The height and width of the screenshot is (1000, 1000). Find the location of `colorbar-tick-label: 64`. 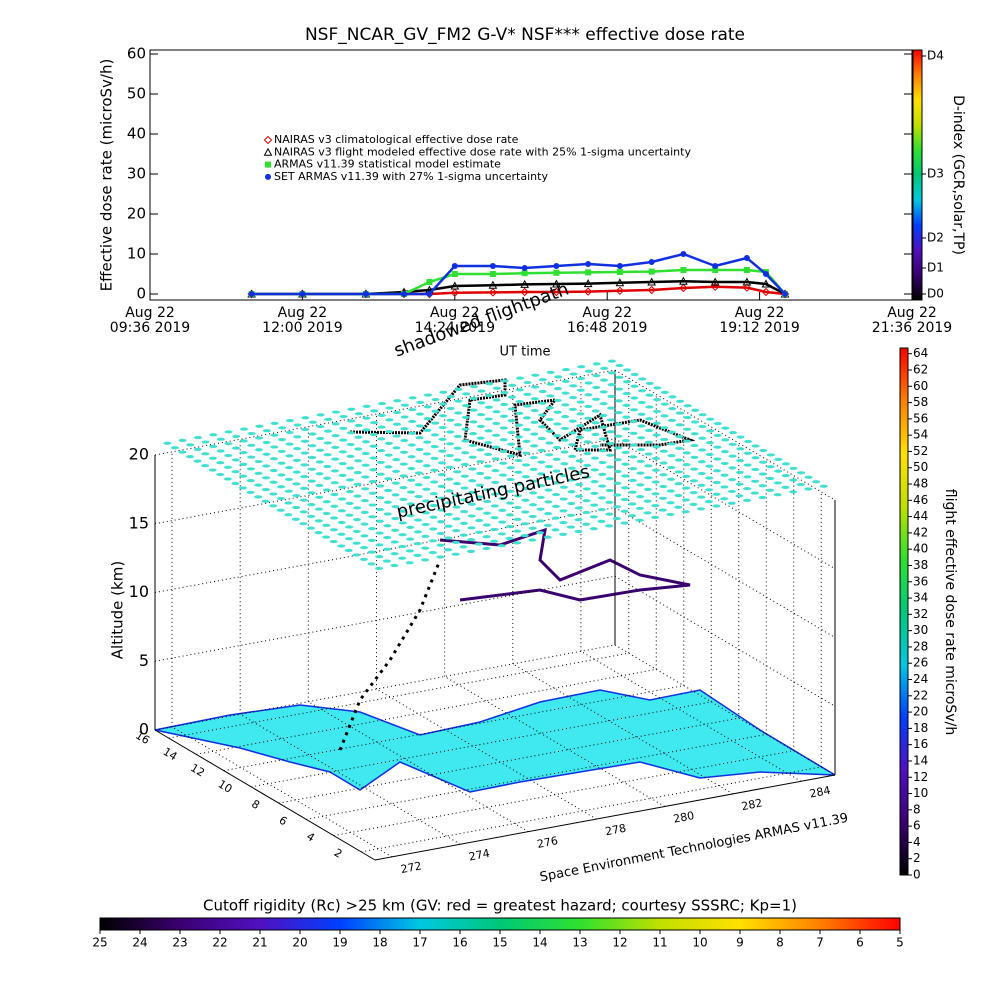

colorbar-tick-label: 64 is located at coordinates (920, 353).